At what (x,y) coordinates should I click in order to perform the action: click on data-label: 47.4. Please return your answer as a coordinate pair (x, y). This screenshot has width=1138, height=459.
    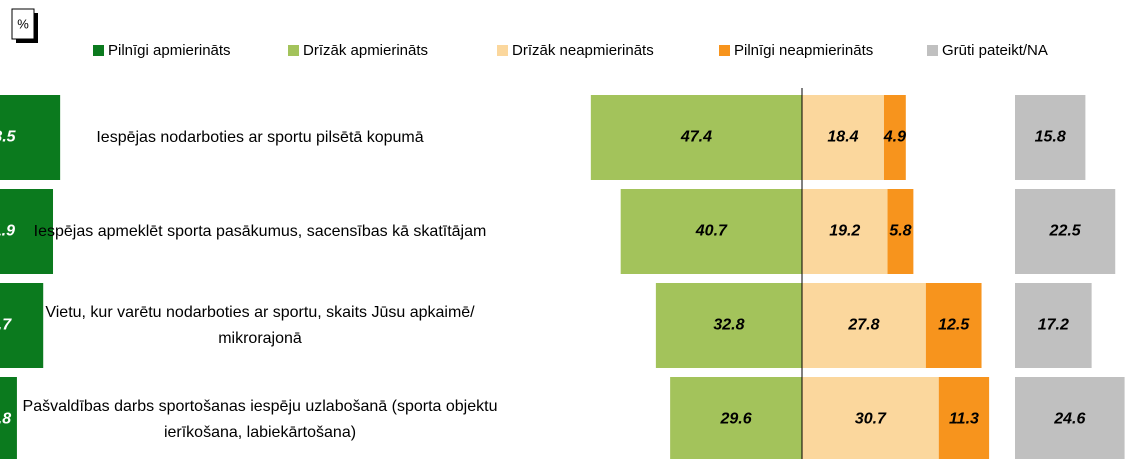
    Looking at the image, I should click on (696, 137).